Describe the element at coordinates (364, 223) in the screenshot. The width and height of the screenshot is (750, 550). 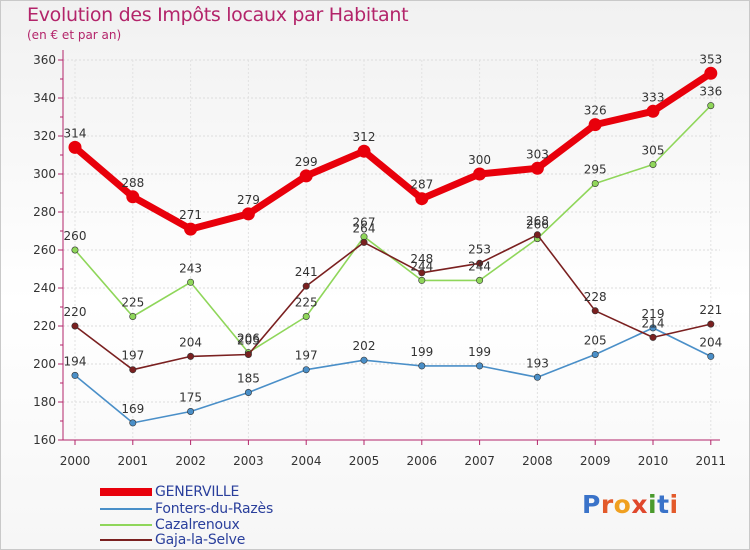
I see `data-label: 267` at that location.